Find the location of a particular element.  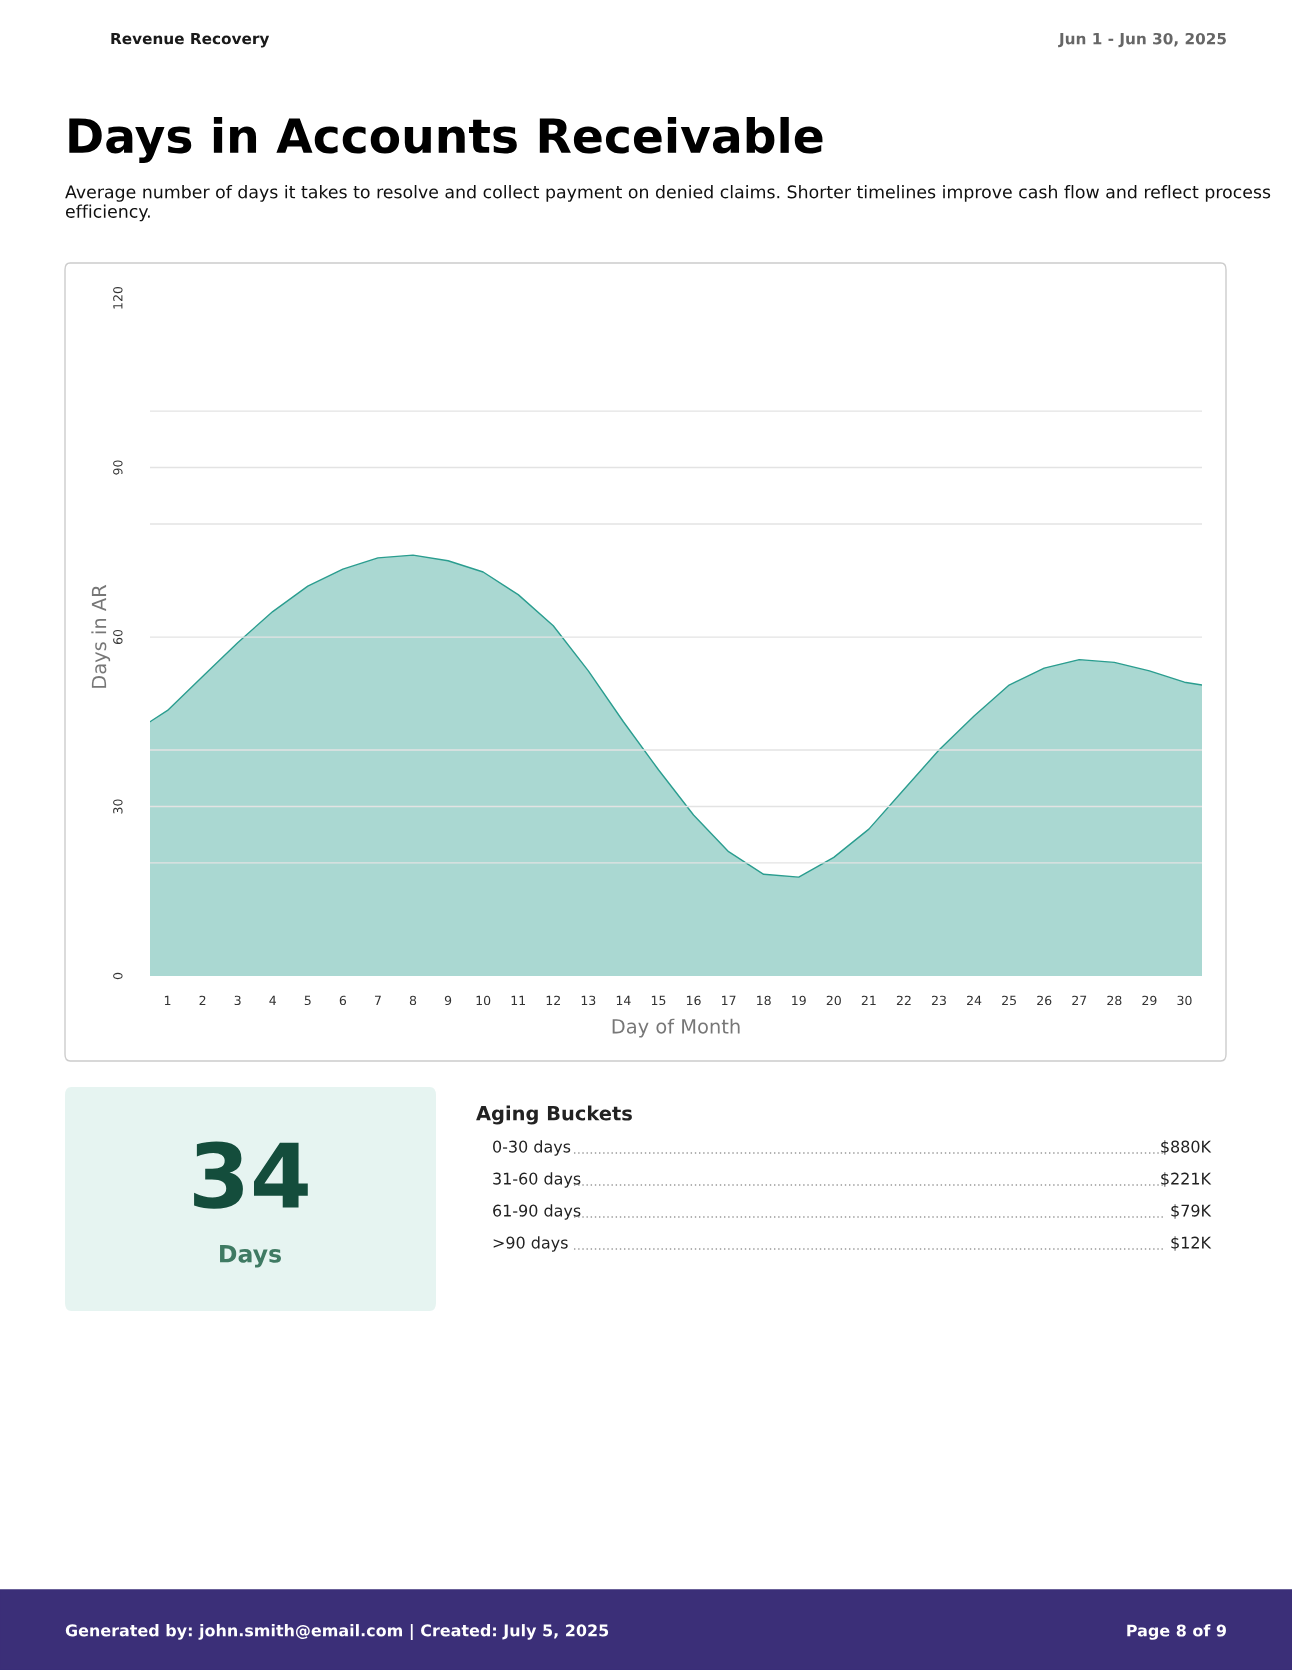

text: 34 is located at coordinates (251, 1175).